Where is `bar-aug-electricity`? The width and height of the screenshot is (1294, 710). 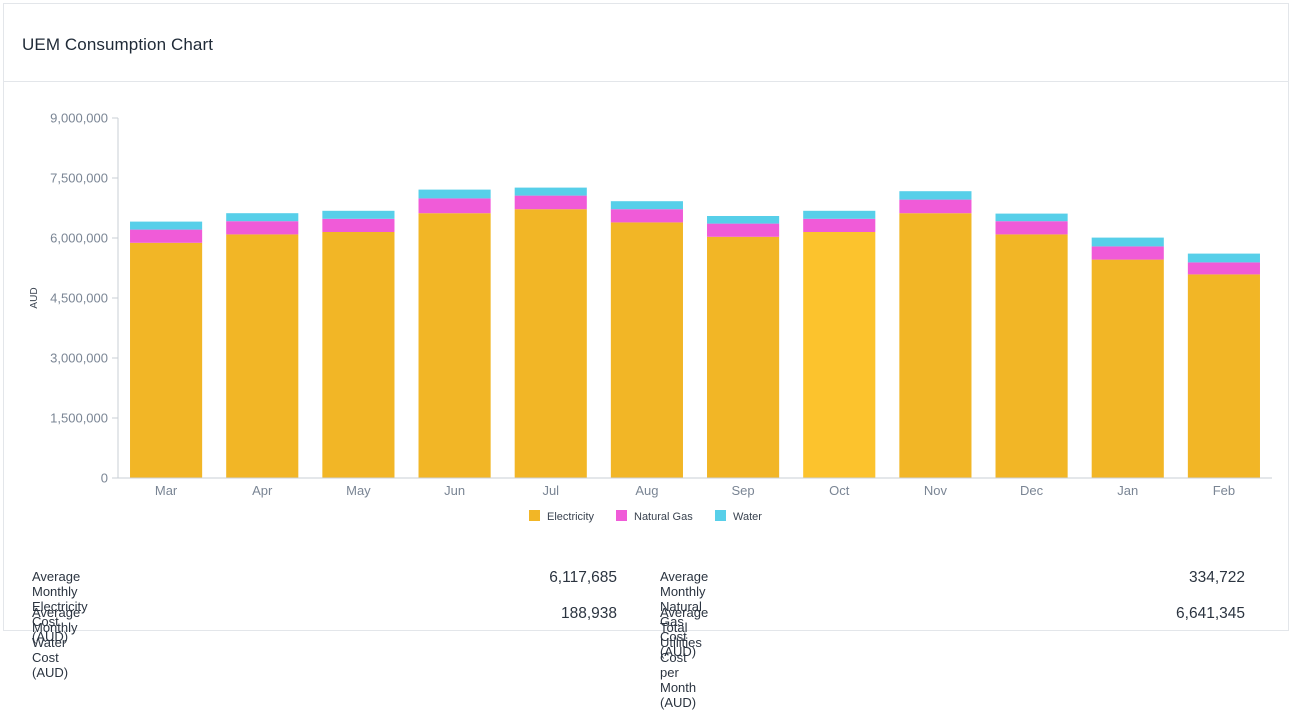
bar-aug-electricity is located at coordinates (646, 350).